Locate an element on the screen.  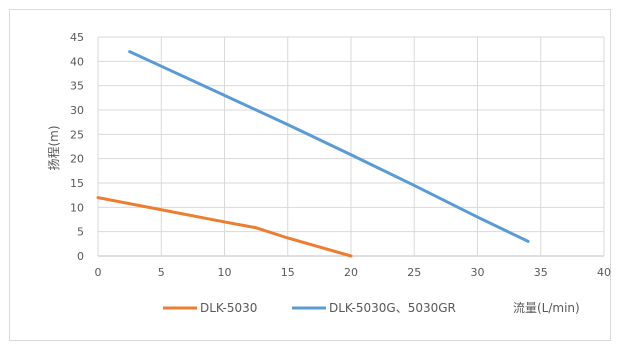
x-tick-label: 20 is located at coordinates (351, 272).